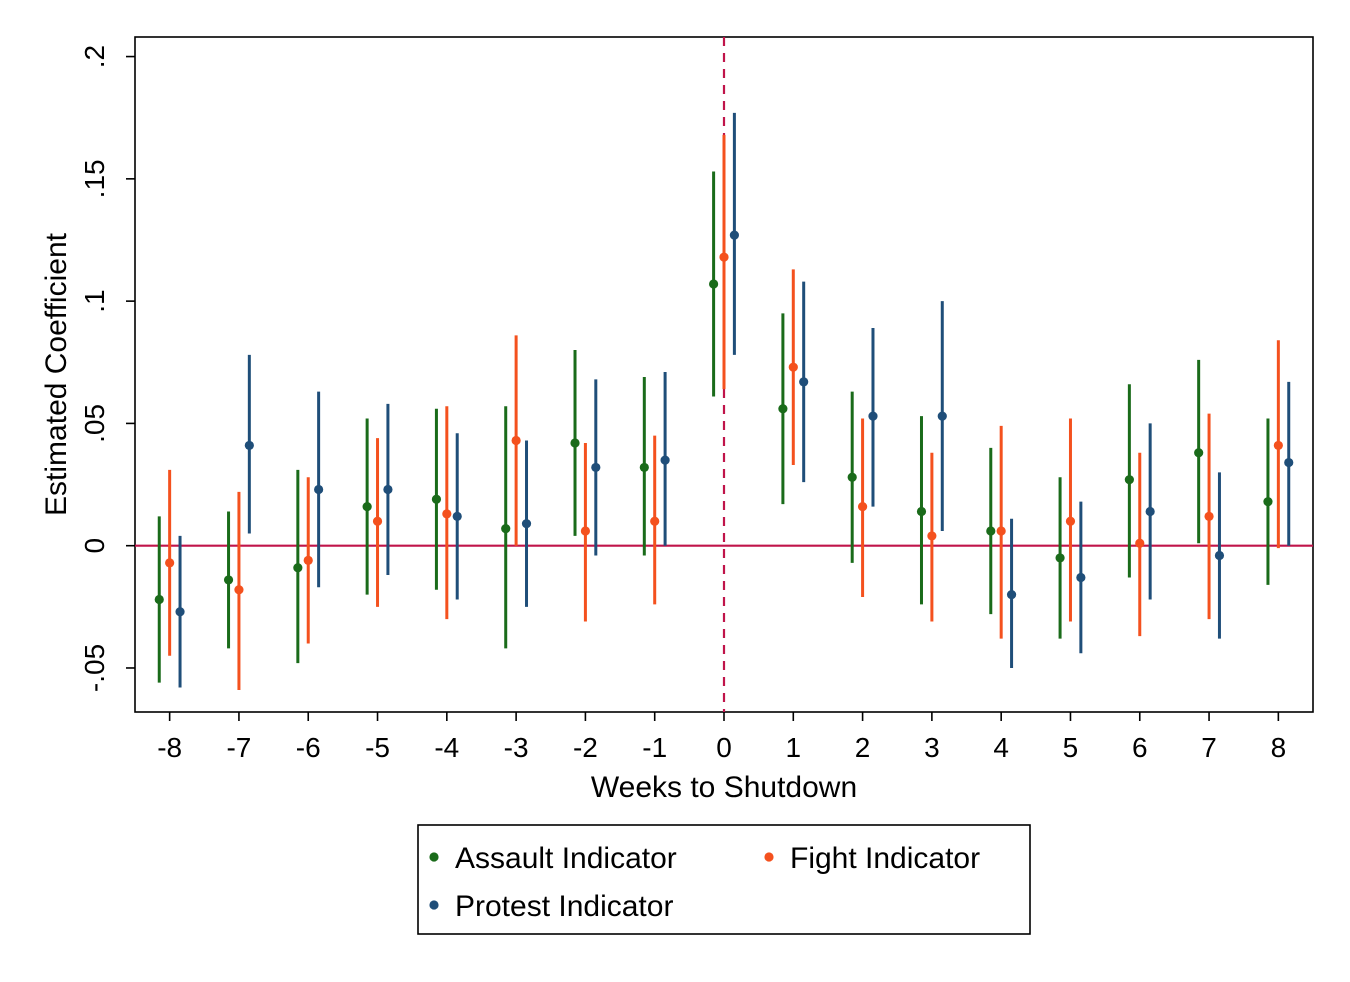 The height and width of the screenshot is (982, 1350). What do you see at coordinates (377, 747) in the screenshot?
I see `x-tick-label: -5` at bounding box center [377, 747].